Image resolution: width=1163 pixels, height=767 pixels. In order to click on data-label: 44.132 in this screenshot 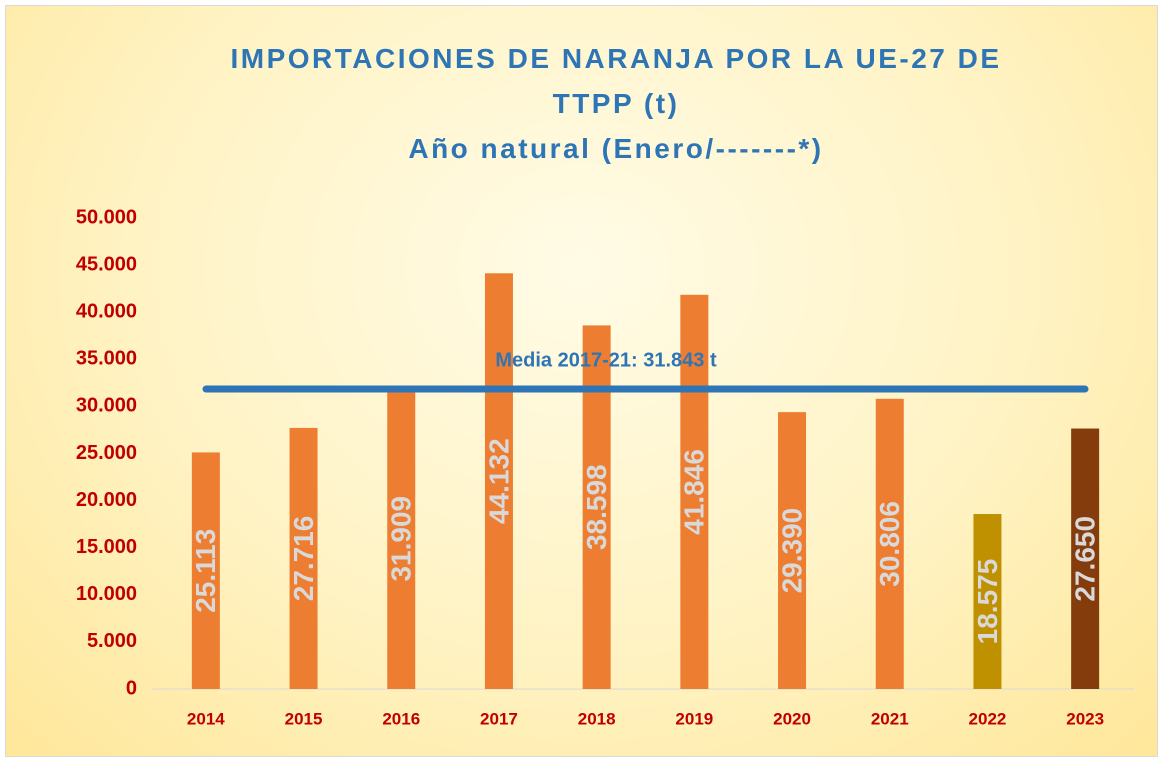, I will do `click(498, 481)`.